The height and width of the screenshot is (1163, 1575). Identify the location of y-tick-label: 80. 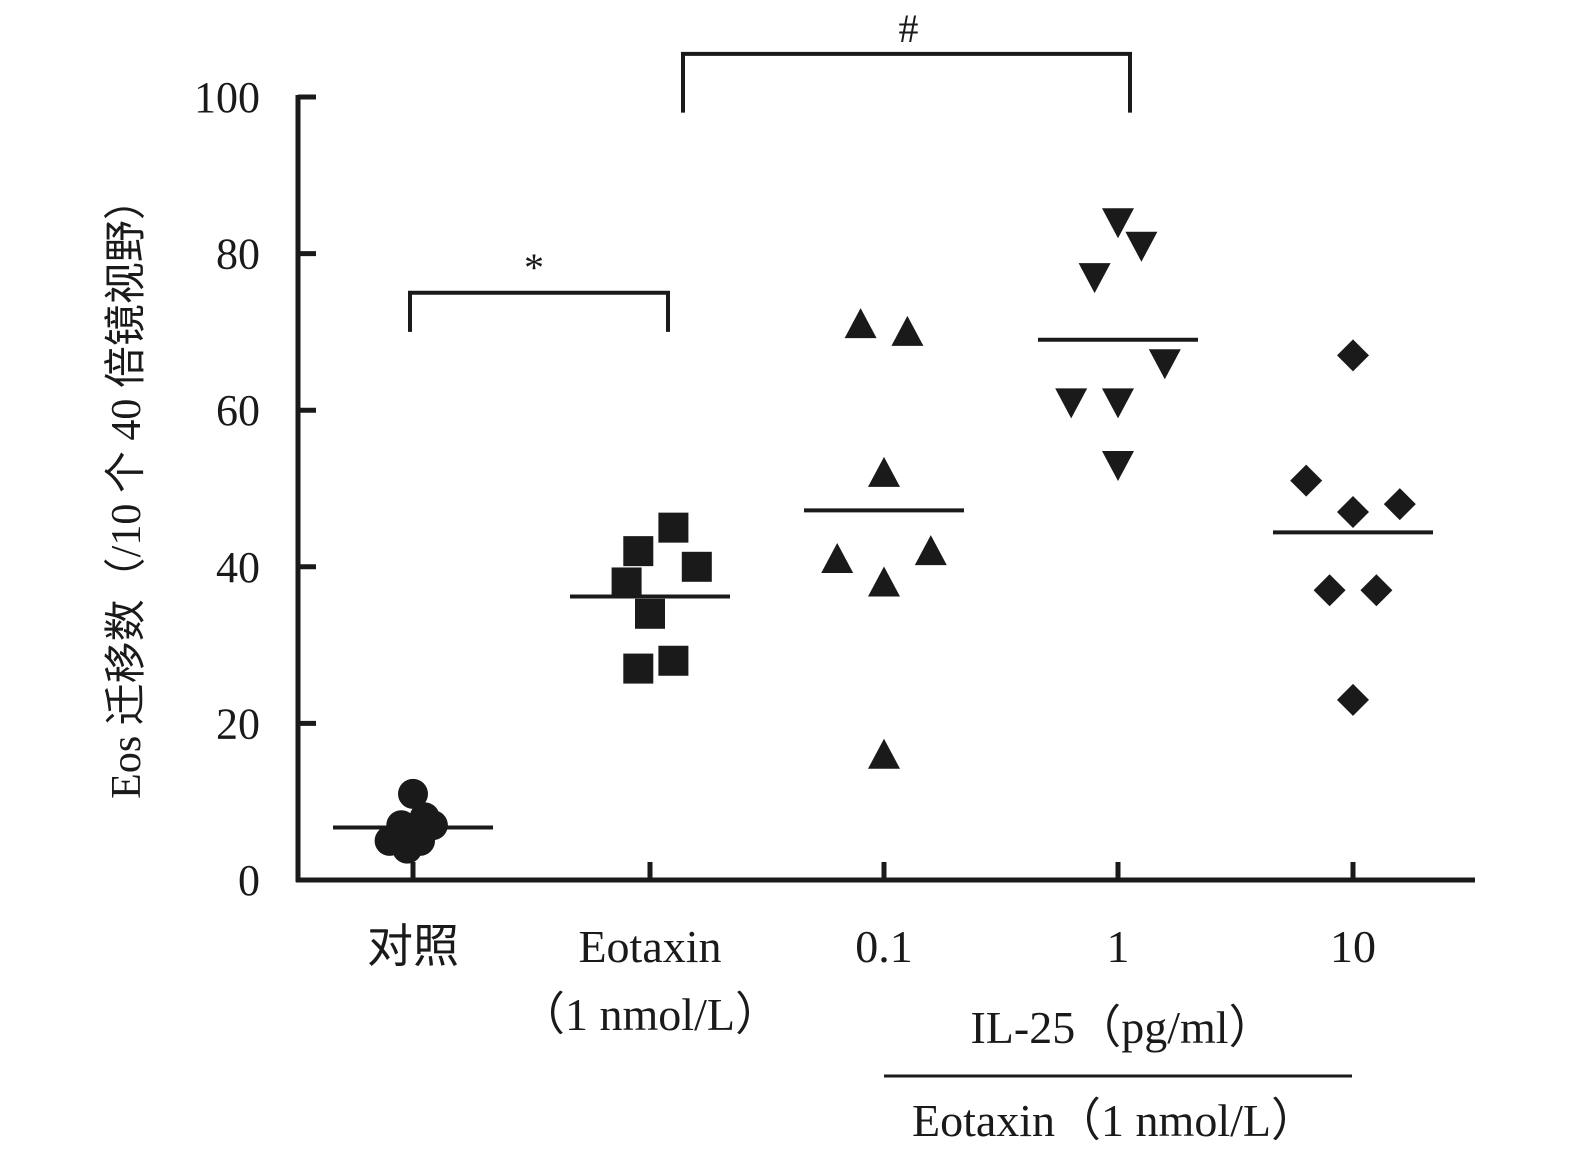
(238, 254).